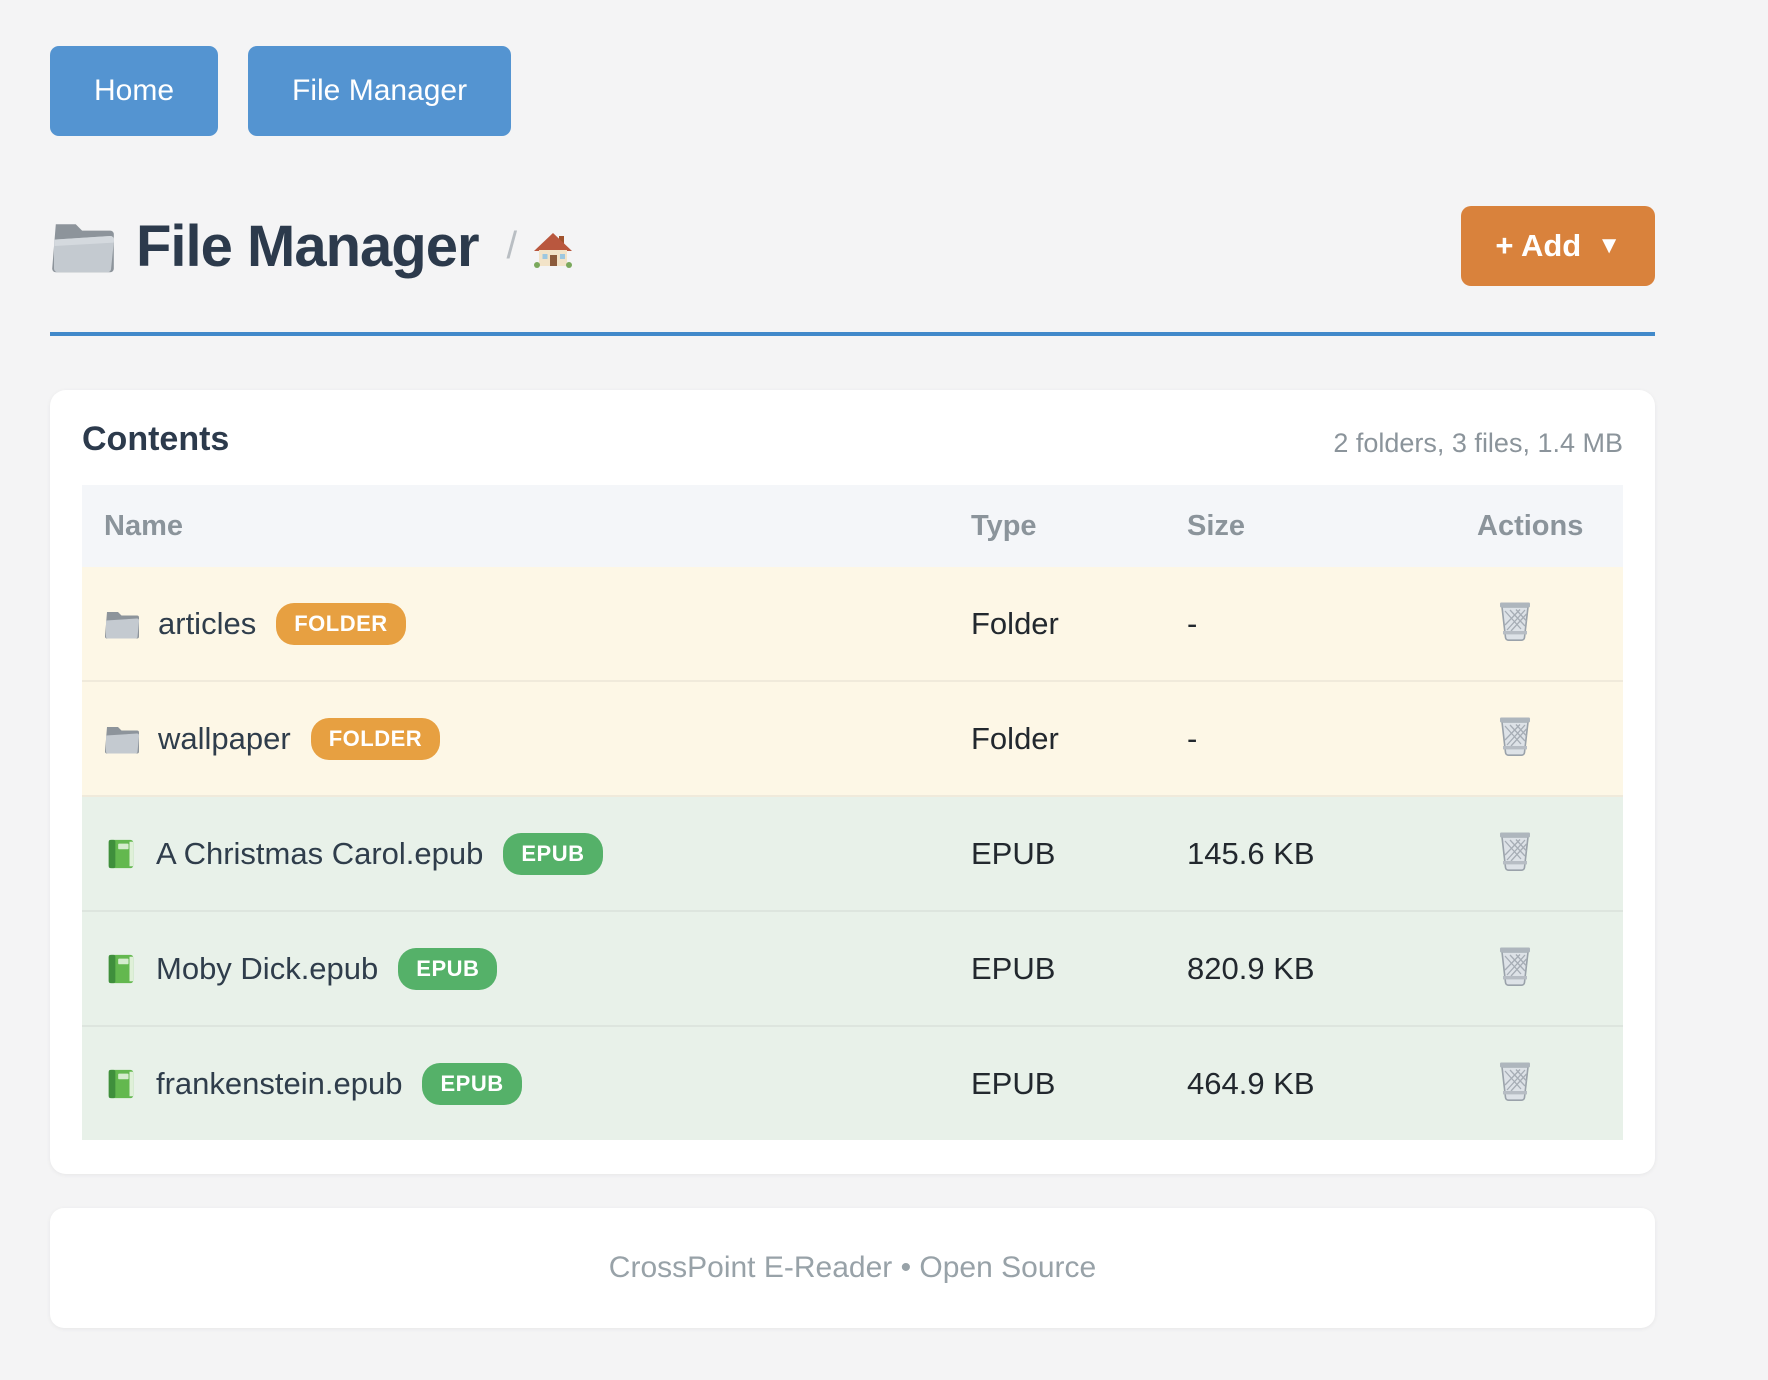 Image resolution: width=1768 pixels, height=1380 pixels. Describe the element at coordinates (852, 439) in the screenshot. I see `contents-header: Contents 2 folders, 3 files, 1.4 MB` at that location.